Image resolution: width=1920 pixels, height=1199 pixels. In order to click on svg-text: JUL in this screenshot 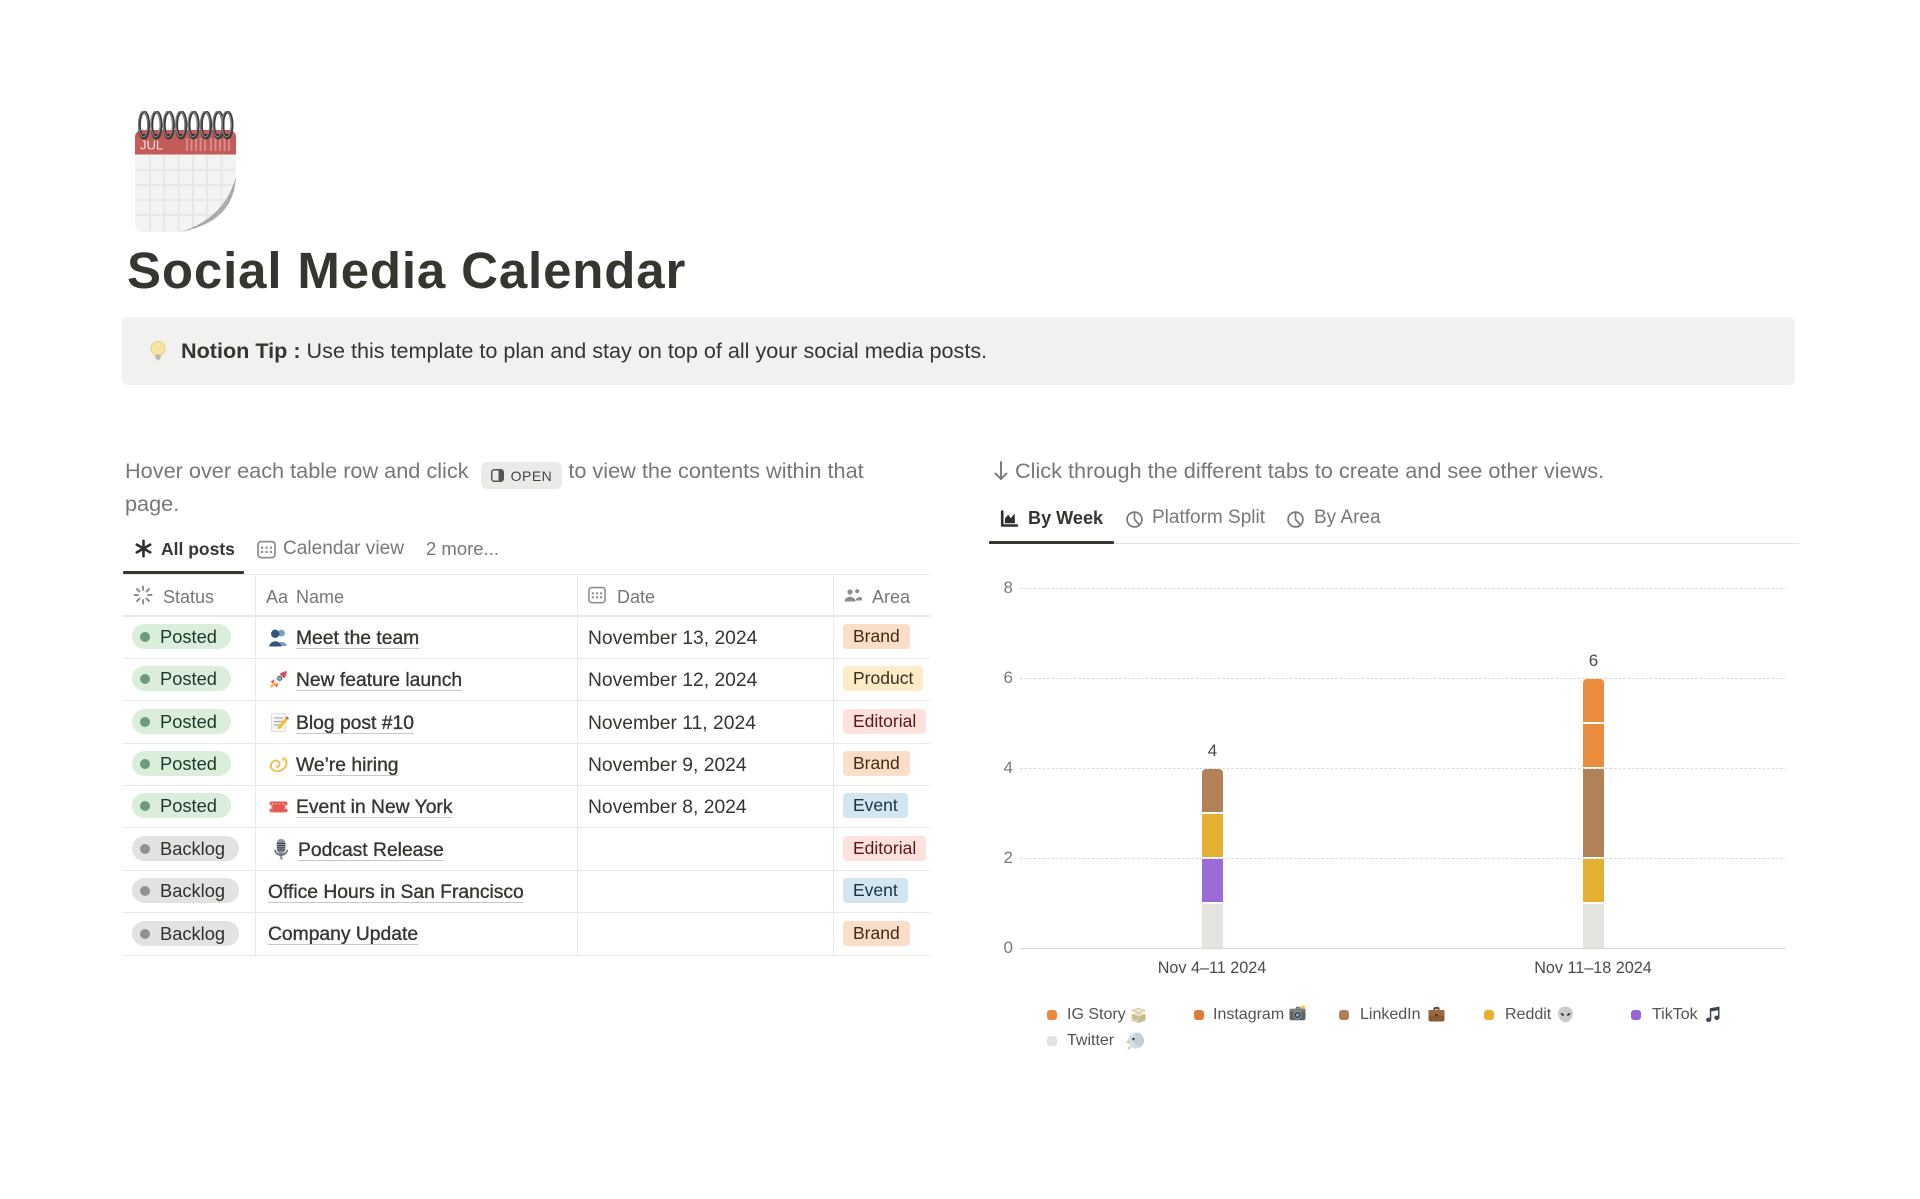, I will do `click(151, 145)`.